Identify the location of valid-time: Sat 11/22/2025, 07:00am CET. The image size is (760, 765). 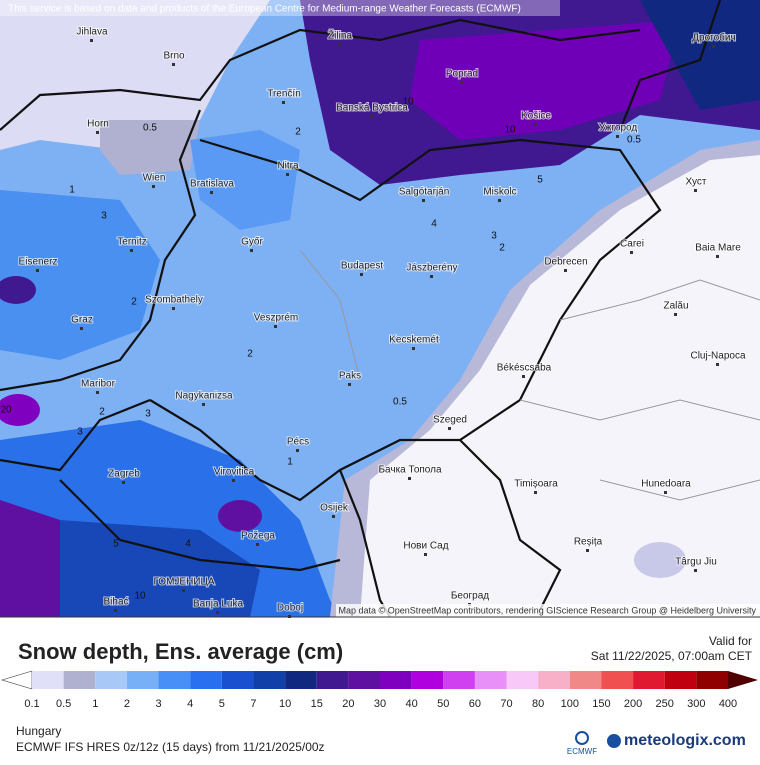
(672, 656).